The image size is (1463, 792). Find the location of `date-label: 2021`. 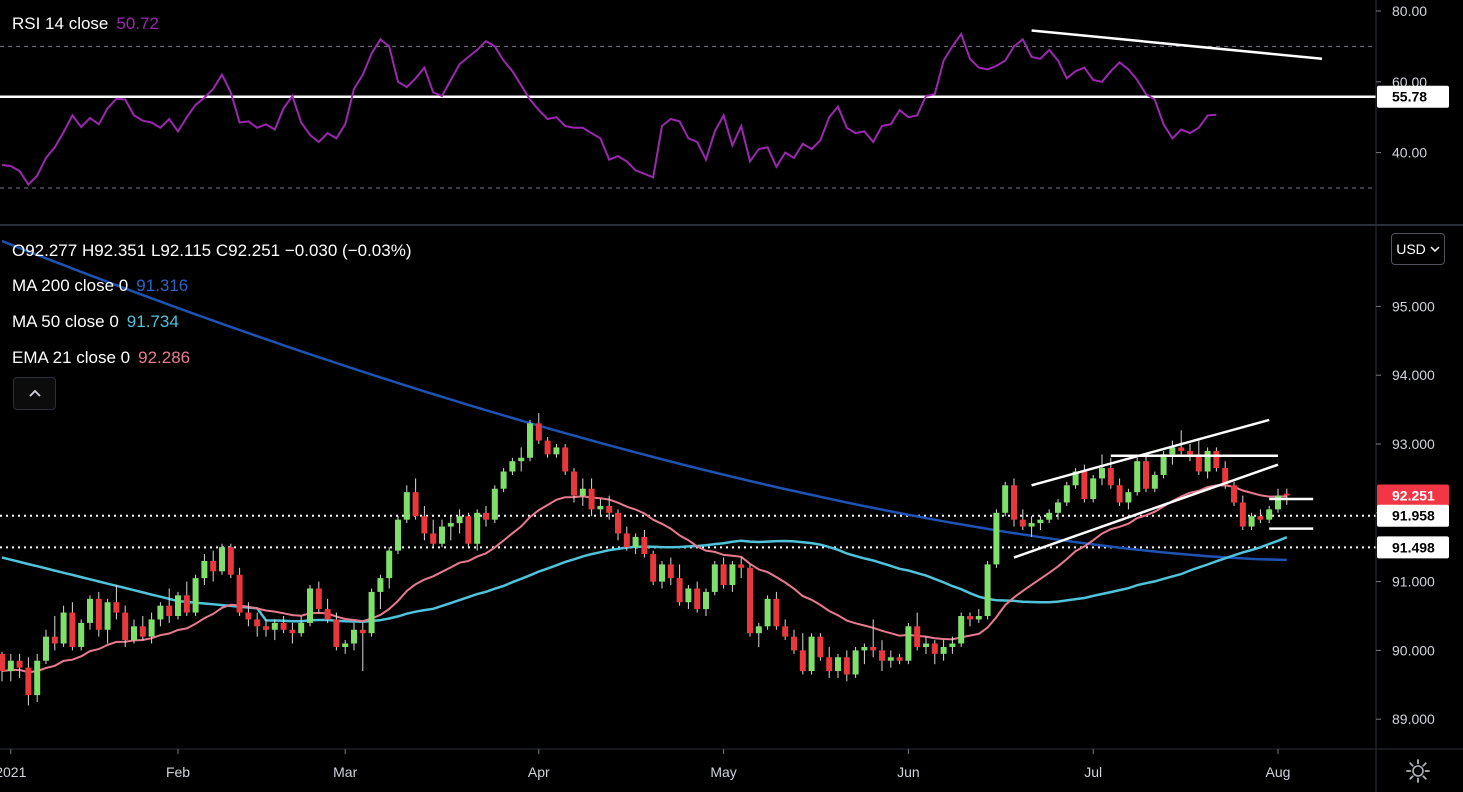

date-label: 2021 is located at coordinates (13, 772).